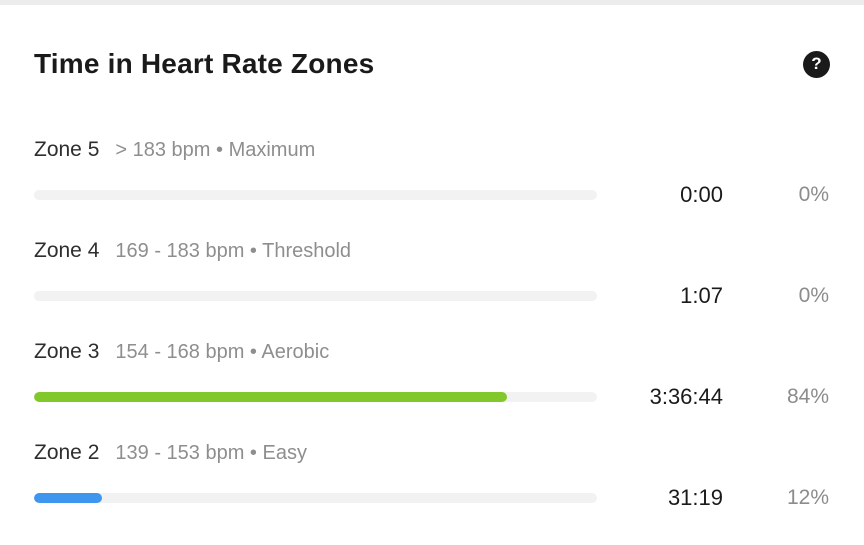  I want to click on zone-range: 139 - 153 bpm • Easy, so click(211, 453).